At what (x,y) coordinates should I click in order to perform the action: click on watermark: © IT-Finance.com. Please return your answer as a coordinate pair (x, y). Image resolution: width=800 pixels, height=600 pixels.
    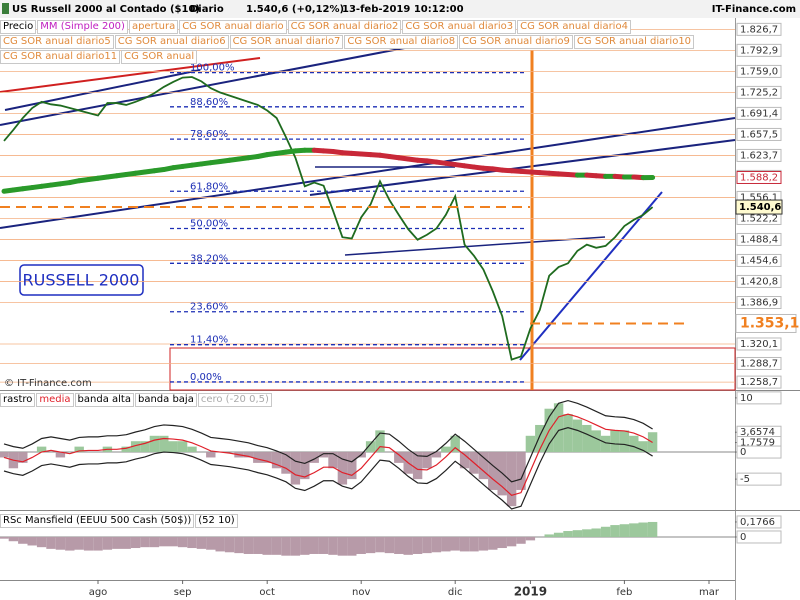
    Looking at the image, I should click on (48, 383).